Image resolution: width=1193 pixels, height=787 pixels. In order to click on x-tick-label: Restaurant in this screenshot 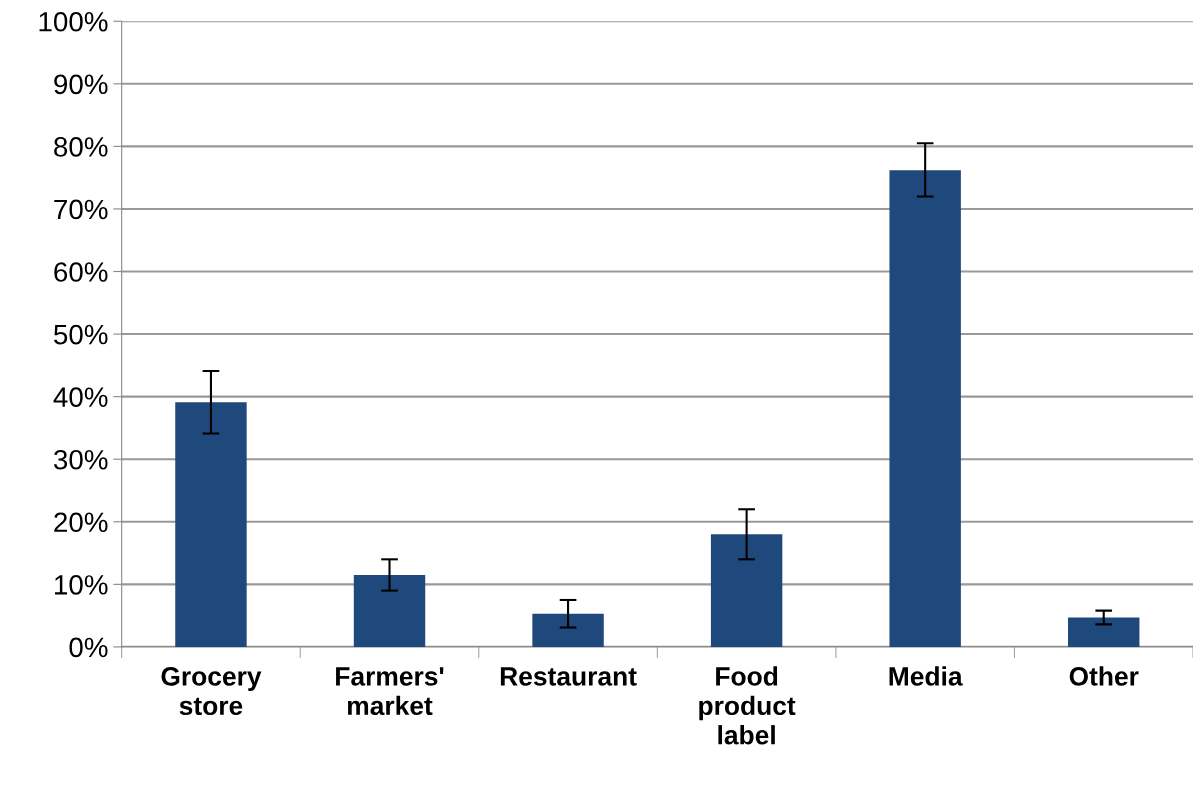, I will do `click(568, 676)`.